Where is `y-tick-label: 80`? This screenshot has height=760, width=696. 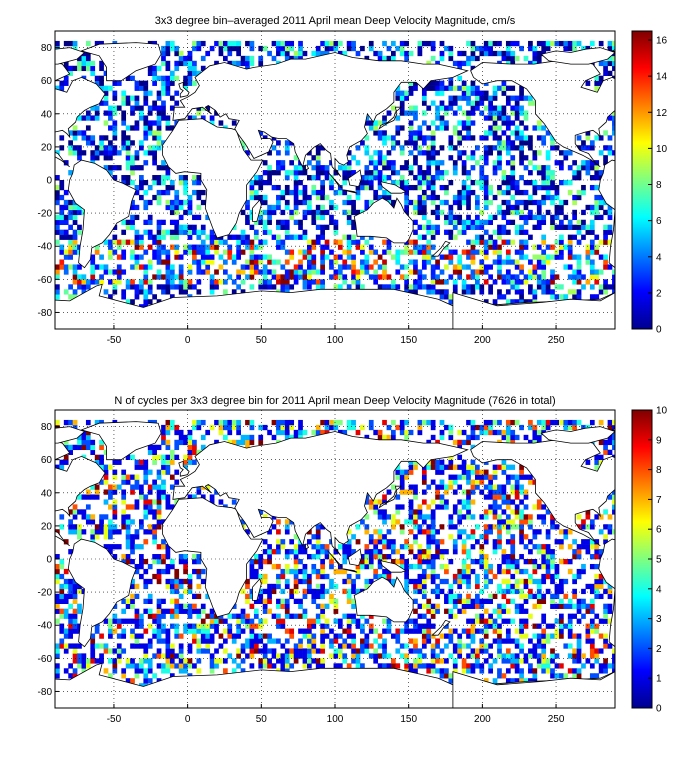 y-tick-label: 80 is located at coordinates (47, 48).